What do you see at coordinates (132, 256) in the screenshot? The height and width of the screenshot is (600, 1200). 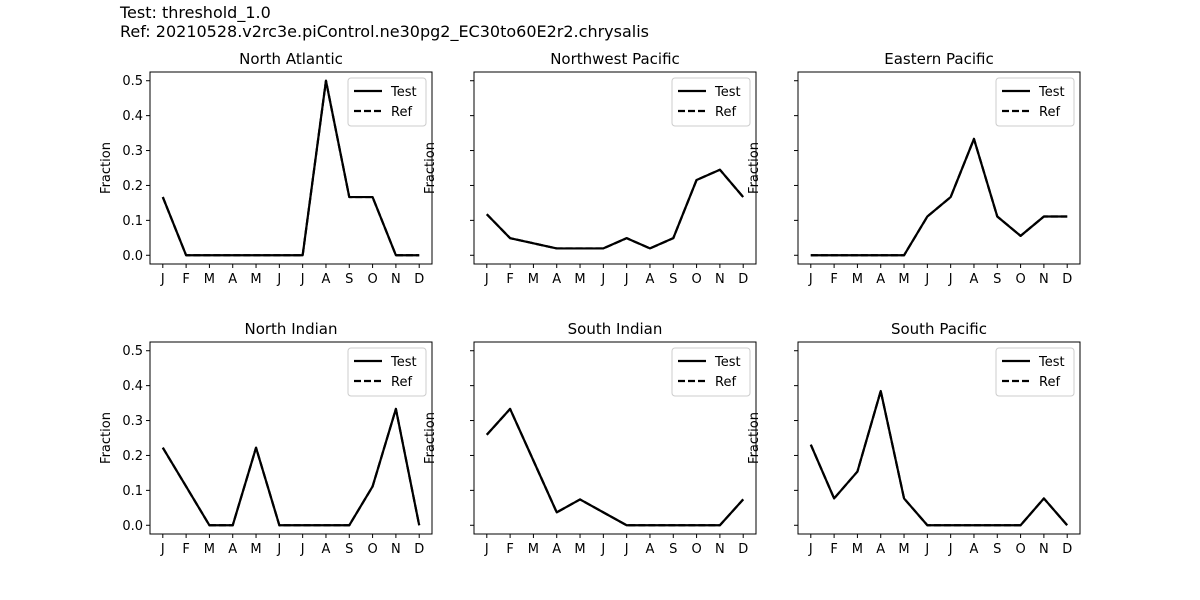 I see `y-tick-label: 0.0` at bounding box center [132, 256].